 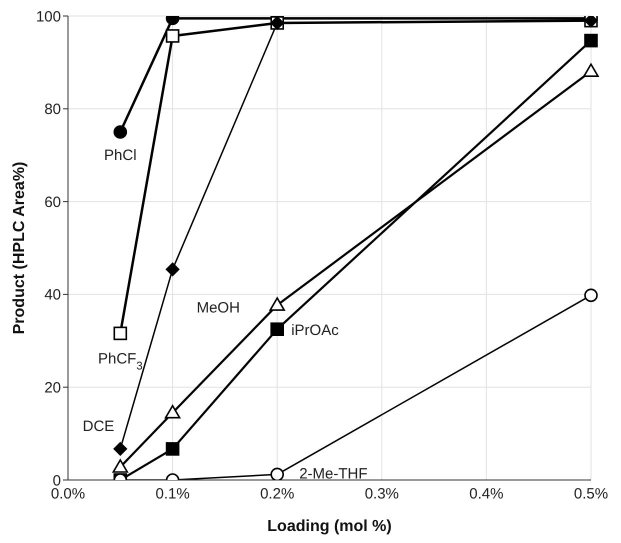 I want to click on y-tick-label: 80, so click(x=52, y=109).